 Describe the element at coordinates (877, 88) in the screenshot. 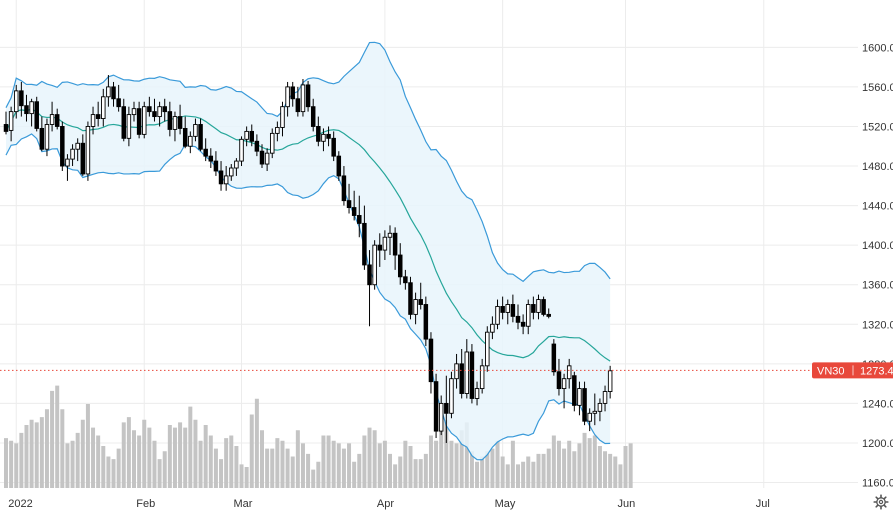

I see `y-tick-label: 1560.0` at that location.